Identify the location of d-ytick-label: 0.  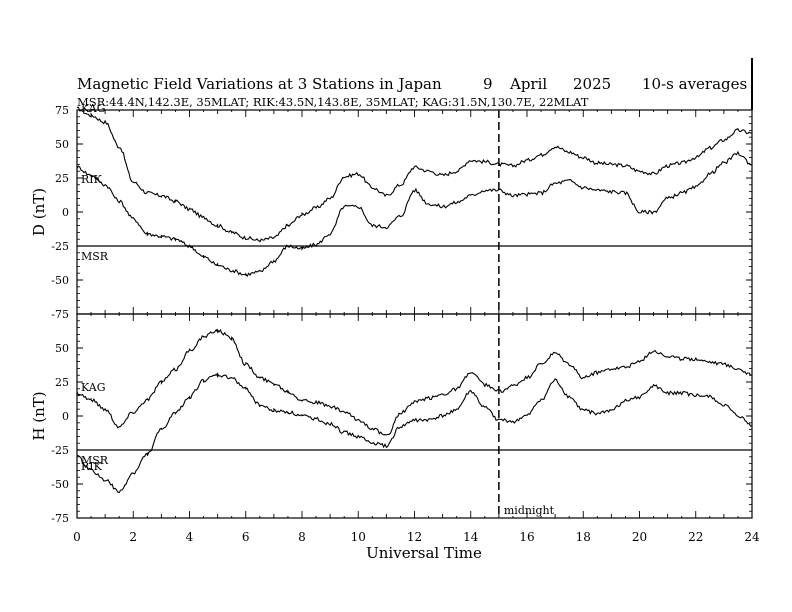
(65, 212).